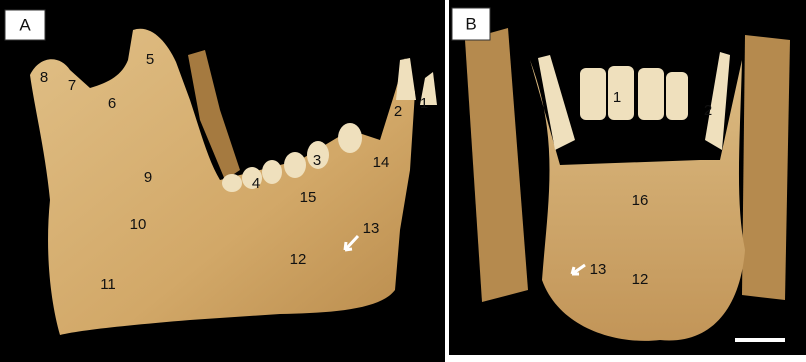  I want to click on far-ramus, so click(214, 115).